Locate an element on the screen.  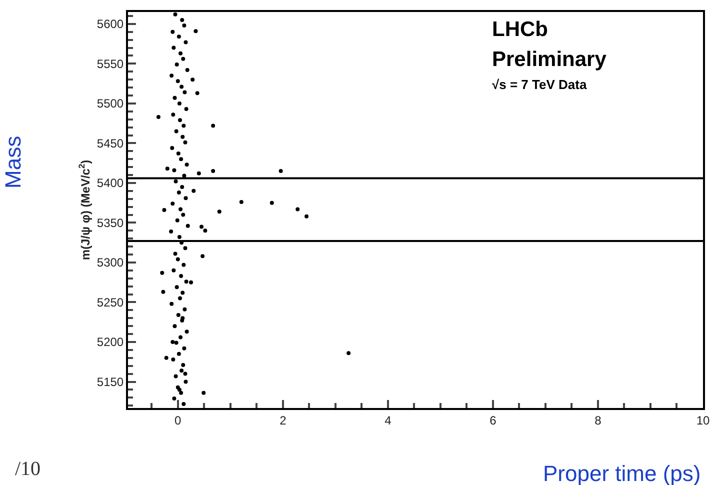
y-tick-label: 5350 is located at coordinates (110, 223).